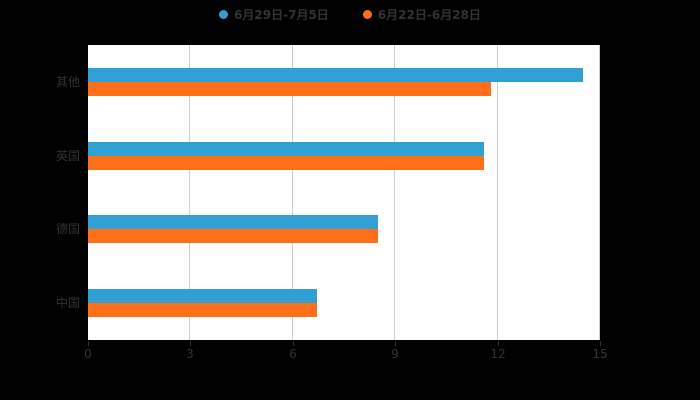  I want to click on x-axis-label-0: 0, so click(88, 354).